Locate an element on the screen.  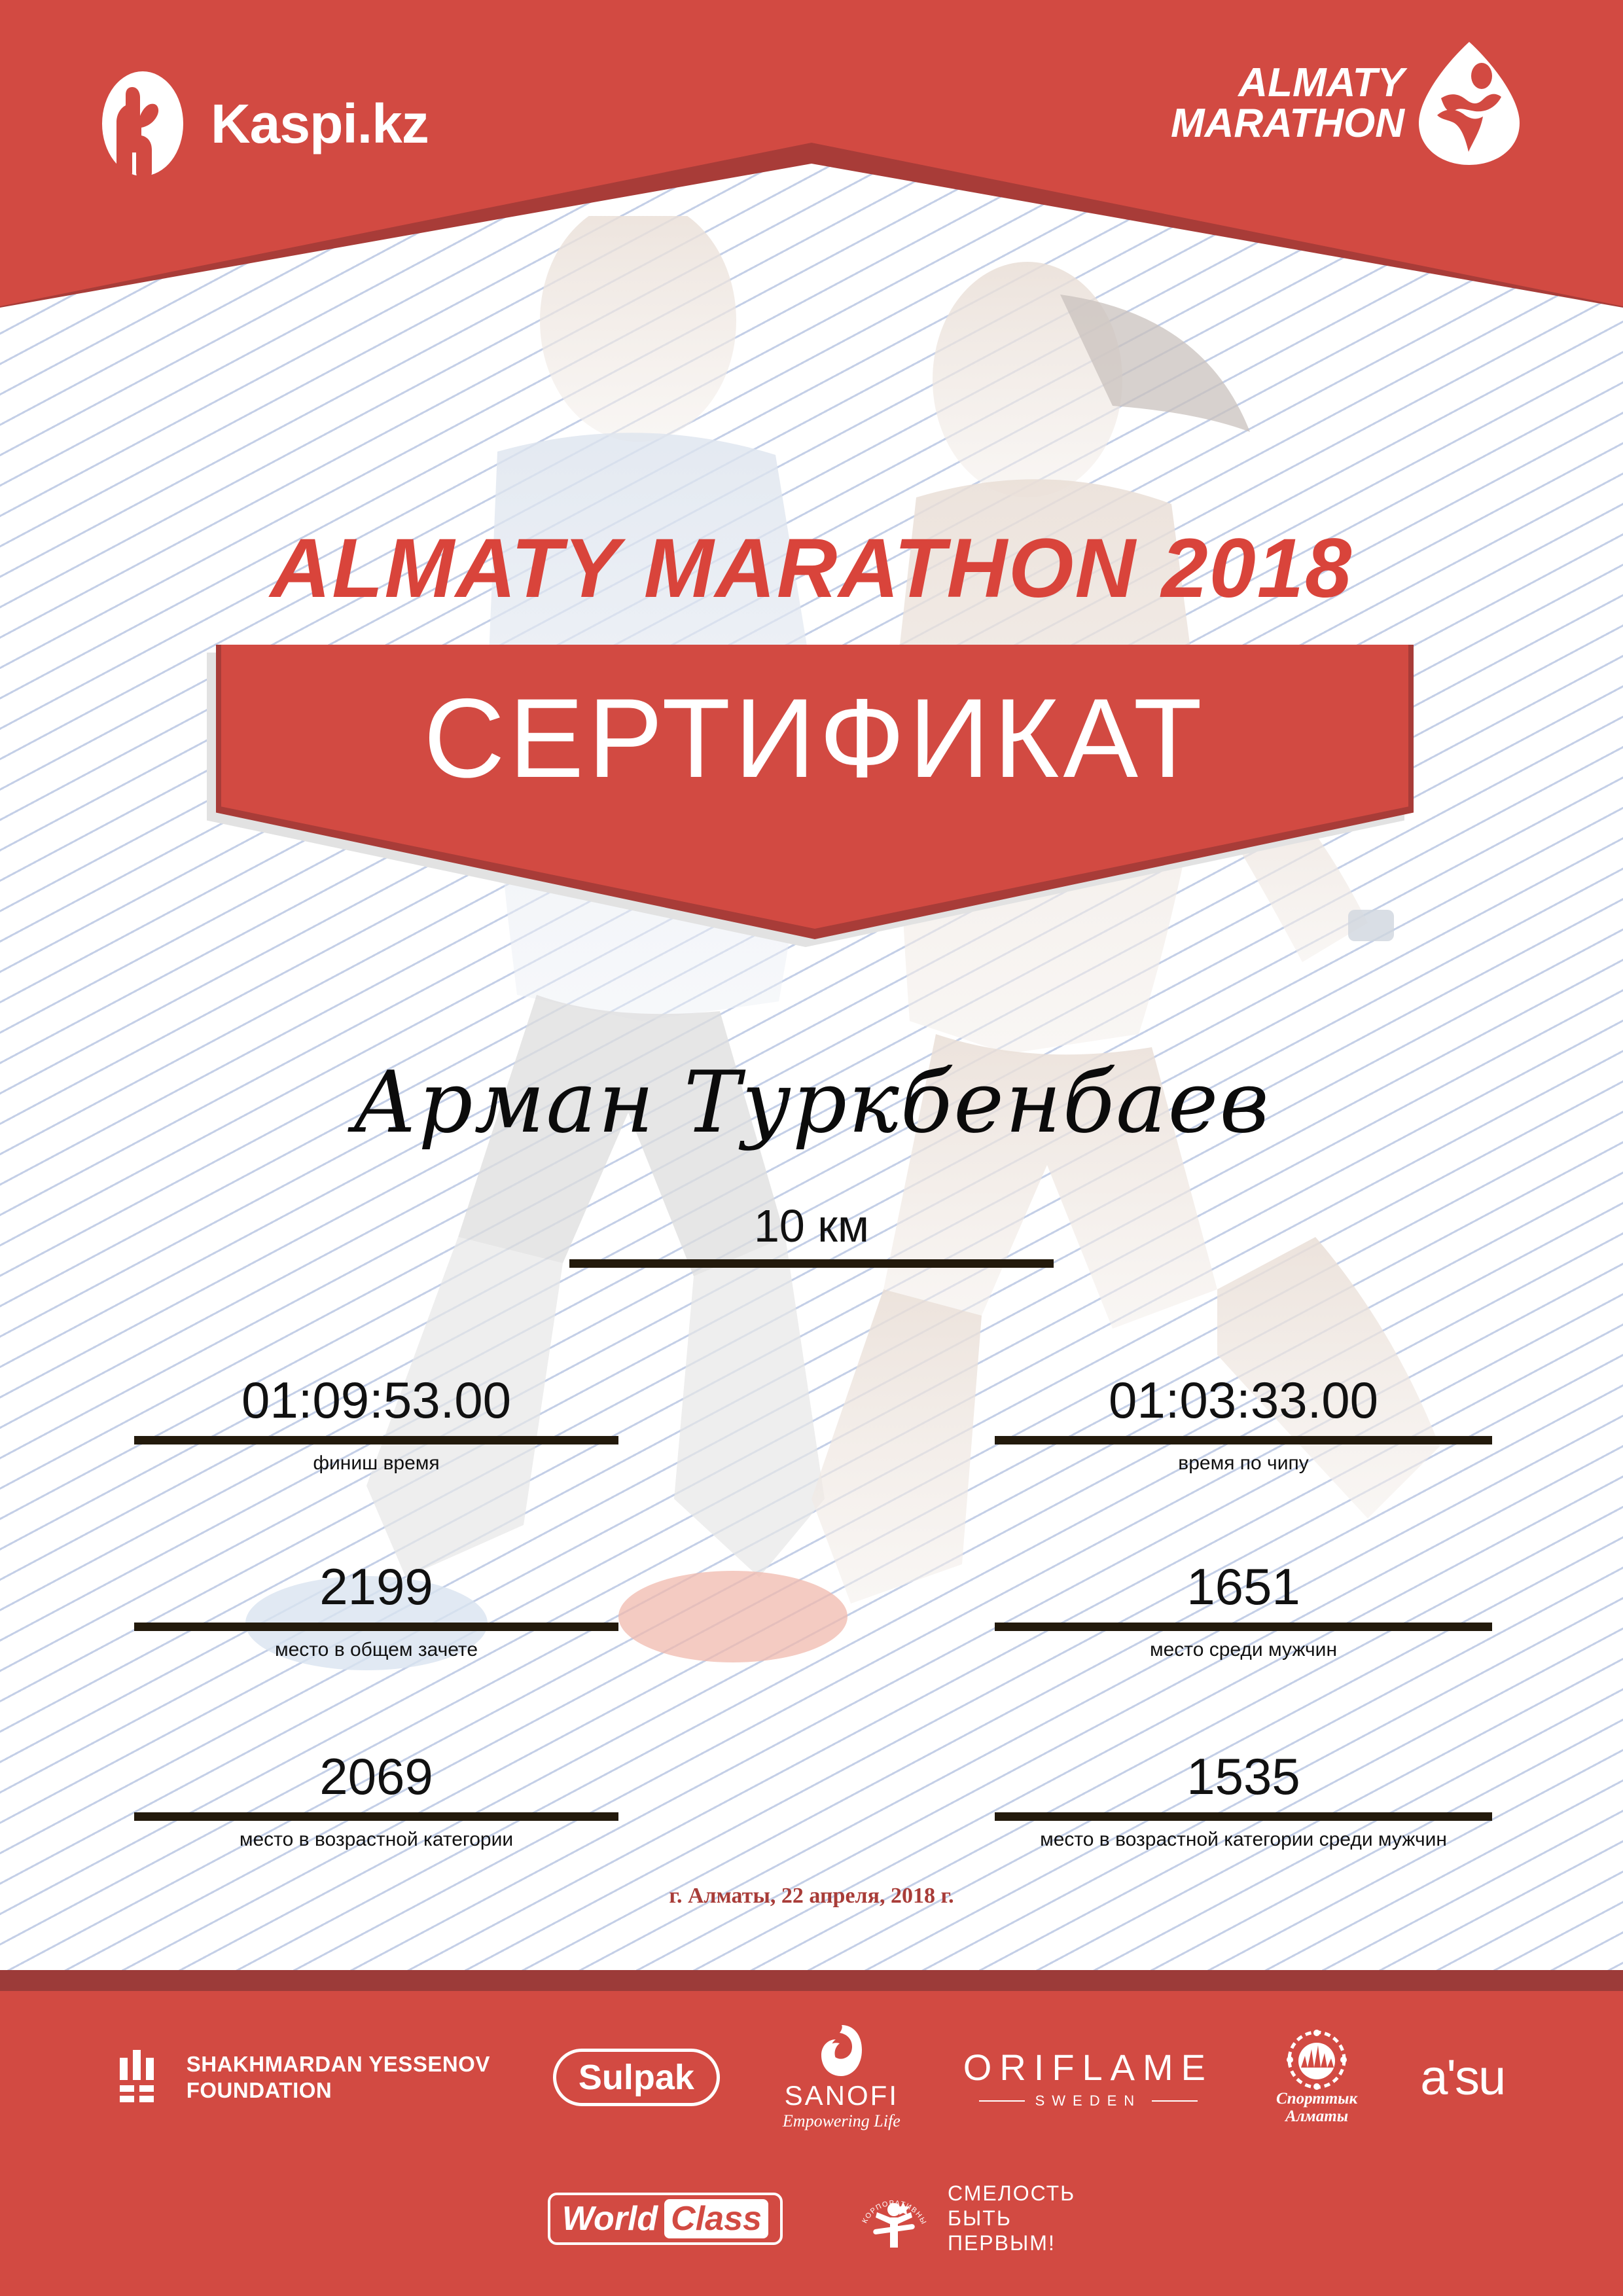
yessenov-wordmark: SHAKHMARDAN YESSENOV FOUNDATION is located at coordinates (339, 2077).